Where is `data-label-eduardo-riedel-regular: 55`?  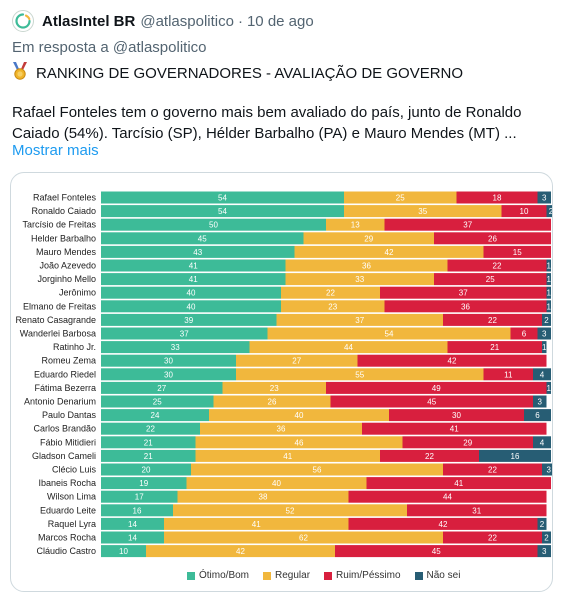
data-label-eduardo-riedel-regular: 55 is located at coordinates (359, 374).